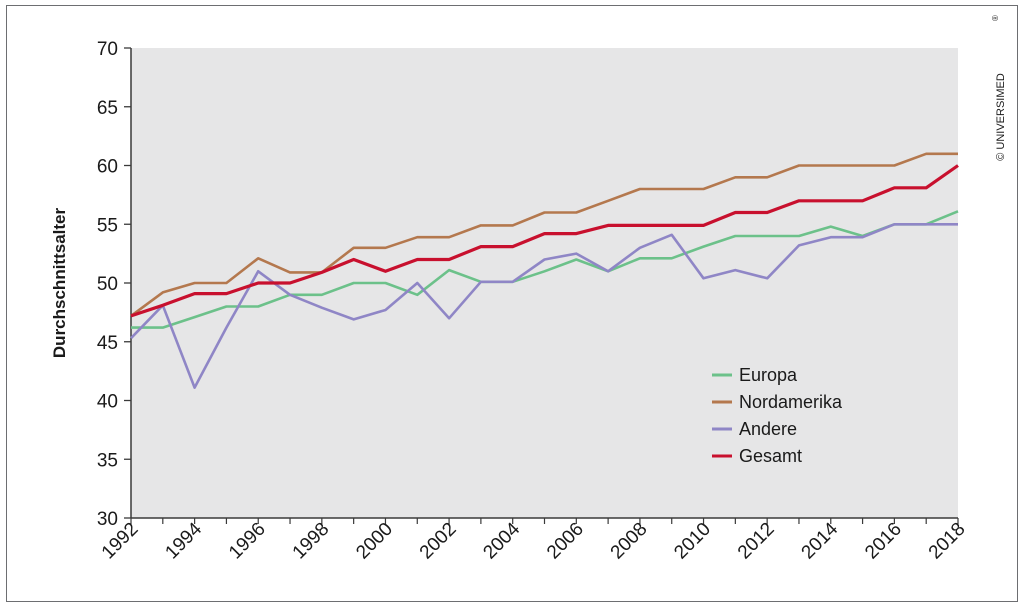  I want to click on x-tick-label: 1998, so click(311, 541).